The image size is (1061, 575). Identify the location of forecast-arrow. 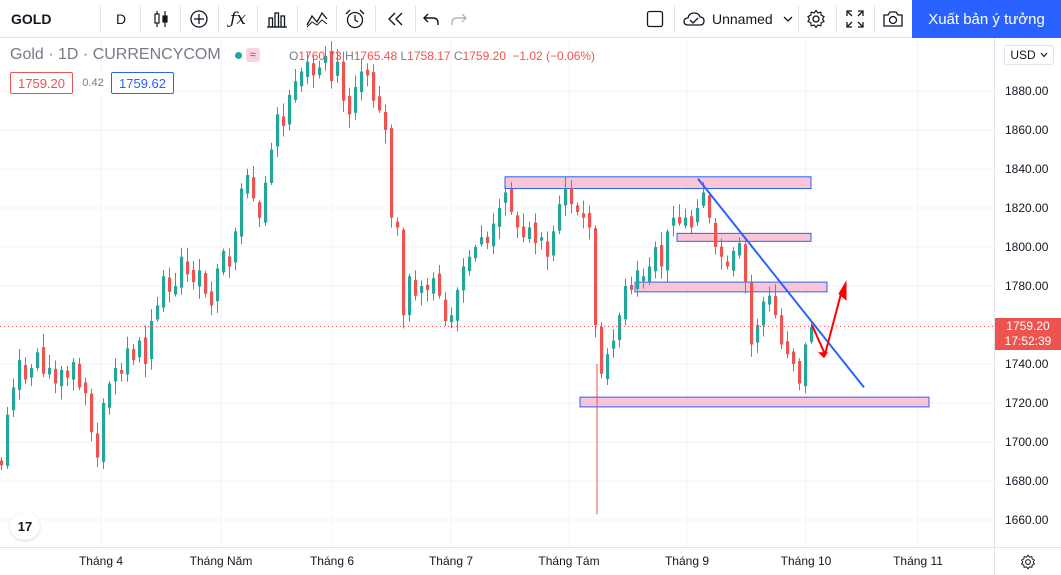
(827, 323).